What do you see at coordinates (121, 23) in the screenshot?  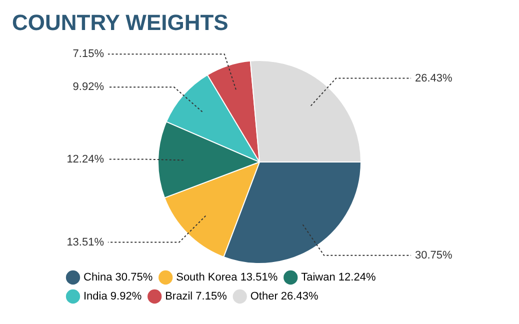 I see `chart-title: COUNTRY WEIGHTS` at bounding box center [121, 23].